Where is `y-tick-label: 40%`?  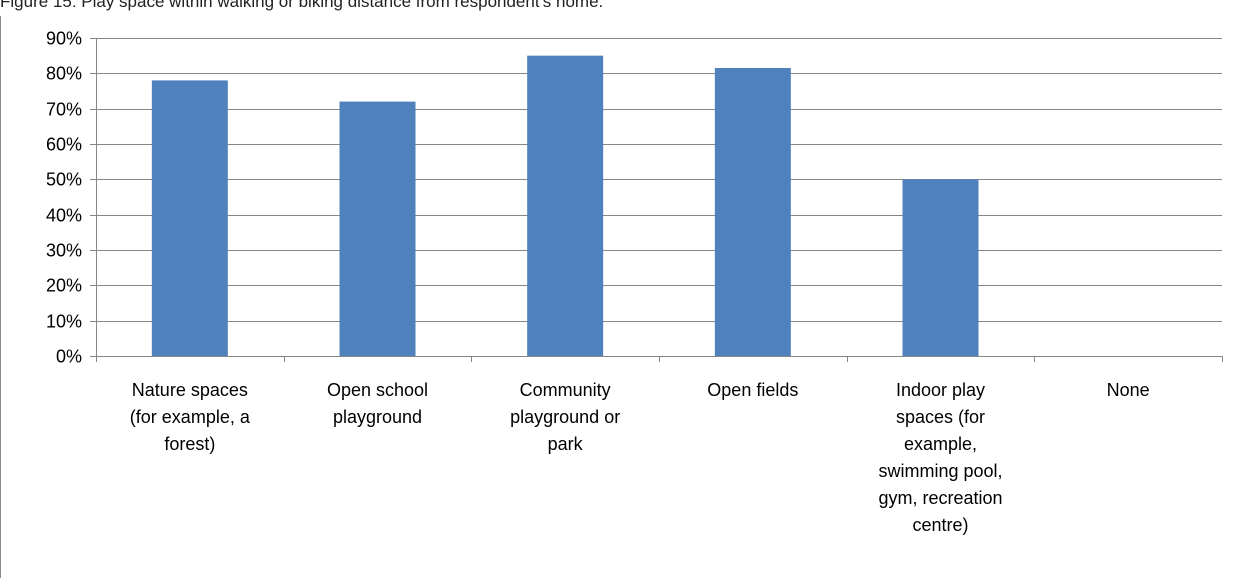 y-tick-label: 40% is located at coordinates (64, 216).